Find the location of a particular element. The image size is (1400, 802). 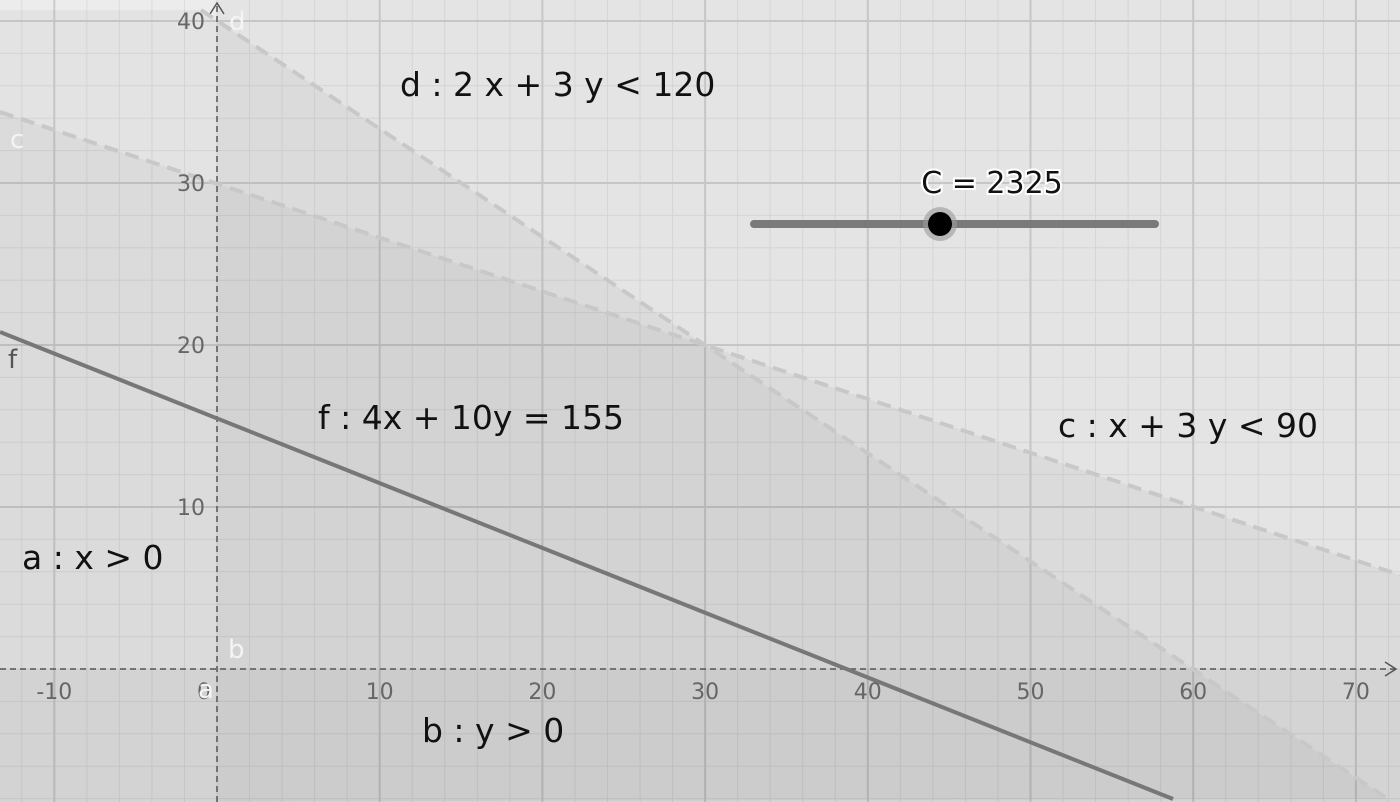

equation-label: b : y > 0 is located at coordinates (493, 730).